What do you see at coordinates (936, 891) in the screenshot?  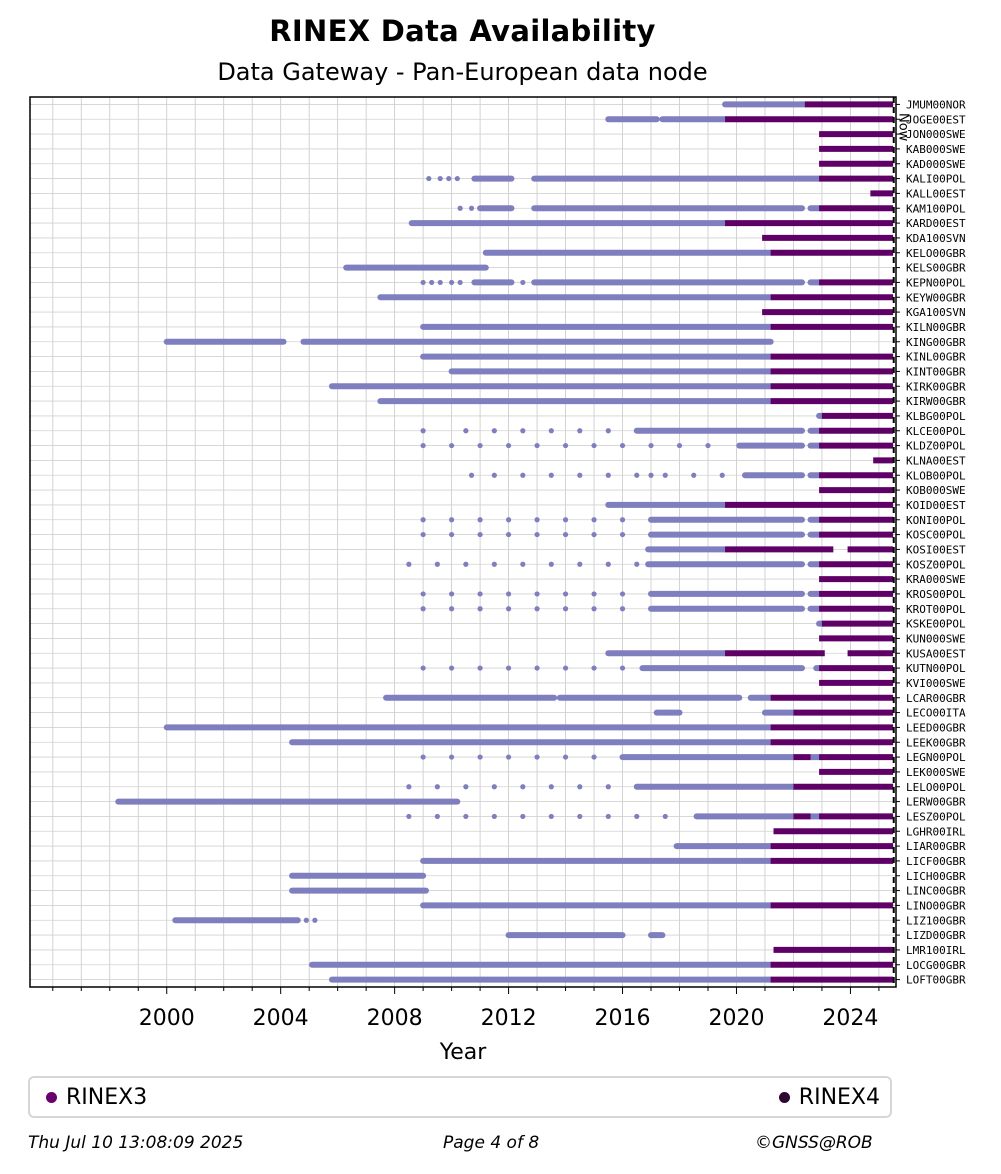 I see `station-label: LINC00GBR` at bounding box center [936, 891].